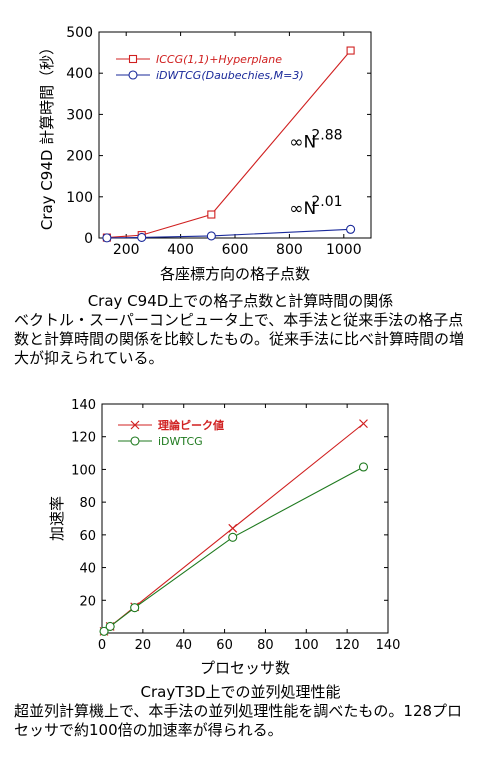  What do you see at coordinates (79, 74) in the screenshot?
I see `y-tick-label: 400` at bounding box center [79, 74].